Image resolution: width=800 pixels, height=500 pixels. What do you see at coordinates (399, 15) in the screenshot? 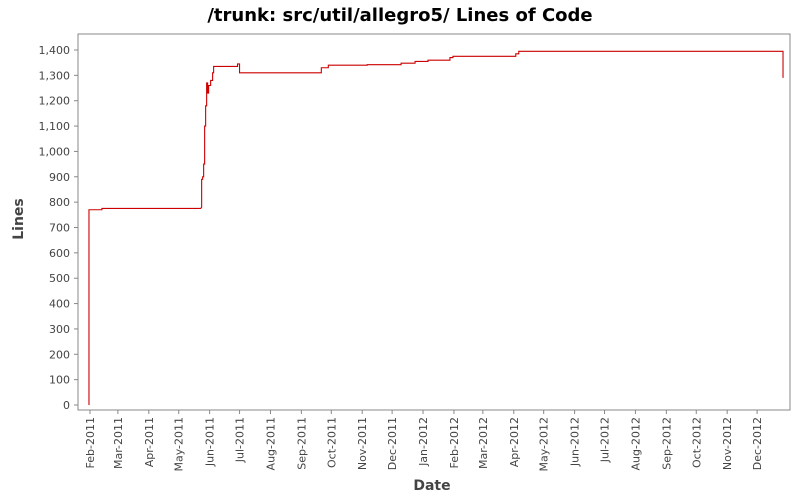
I see `chart-title: /trunk: src/util/allegro5/ Lines of Code` at bounding box center [399, 15].